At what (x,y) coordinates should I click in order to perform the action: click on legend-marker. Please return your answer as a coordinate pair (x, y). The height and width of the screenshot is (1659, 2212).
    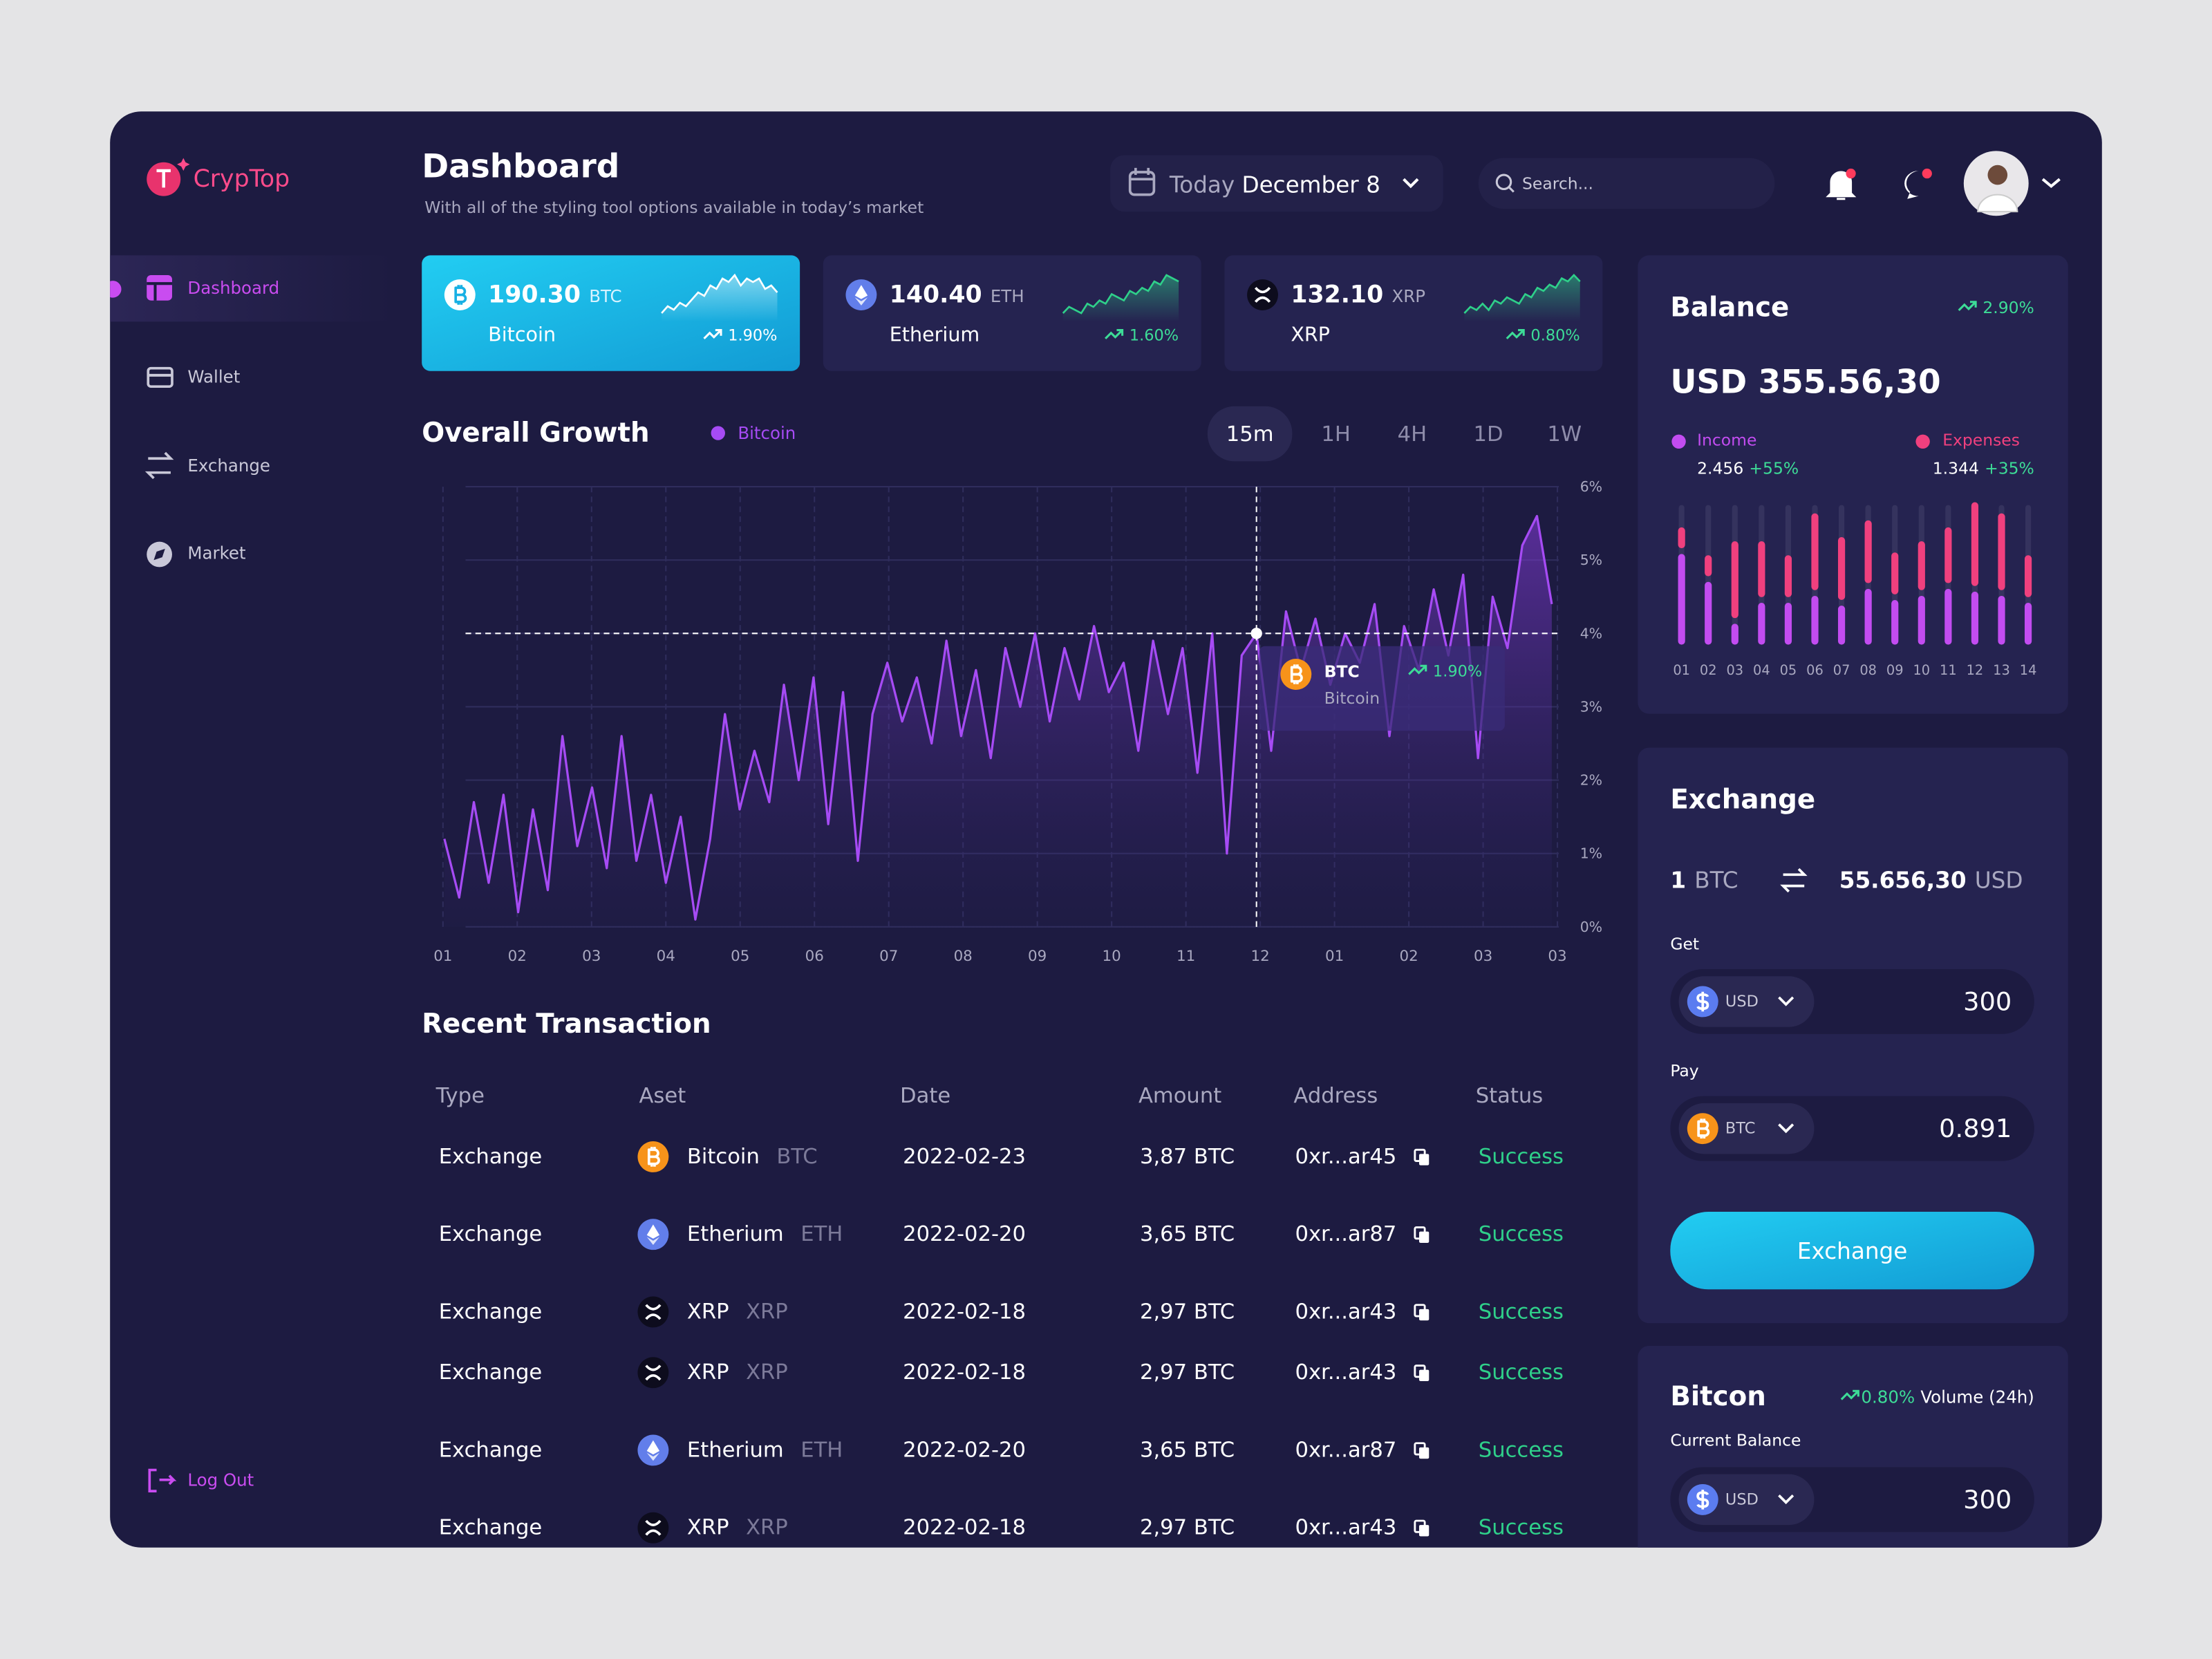
    Looking at the image, I should click on (1679, 441).